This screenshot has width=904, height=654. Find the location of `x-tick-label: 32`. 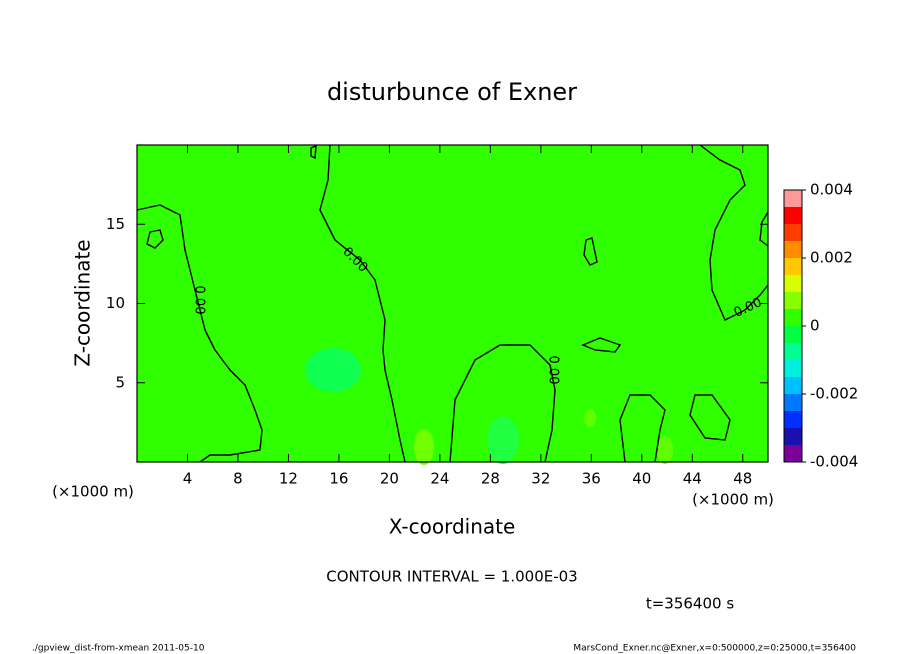

x-tick-label: 32 is located at coordinates (540, 479).